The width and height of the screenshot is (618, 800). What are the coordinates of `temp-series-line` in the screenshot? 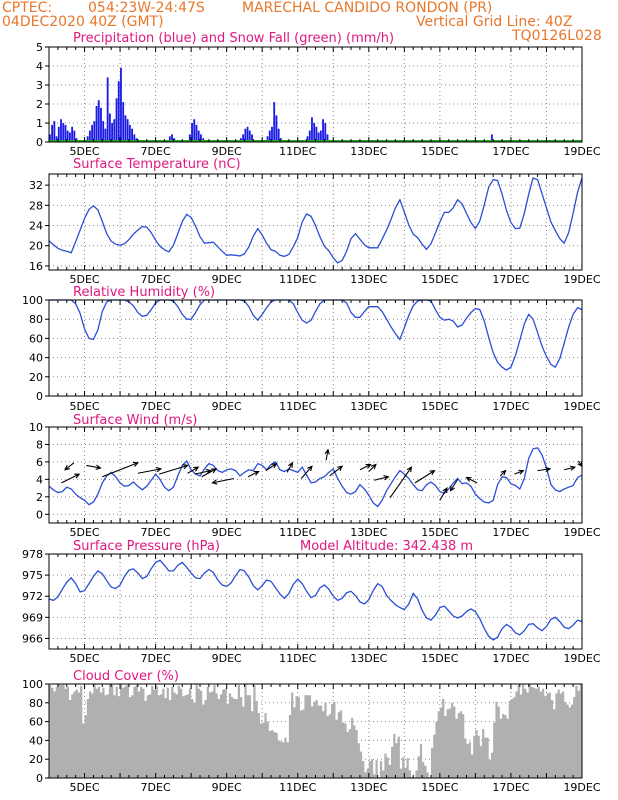 It's located at (315, 220).